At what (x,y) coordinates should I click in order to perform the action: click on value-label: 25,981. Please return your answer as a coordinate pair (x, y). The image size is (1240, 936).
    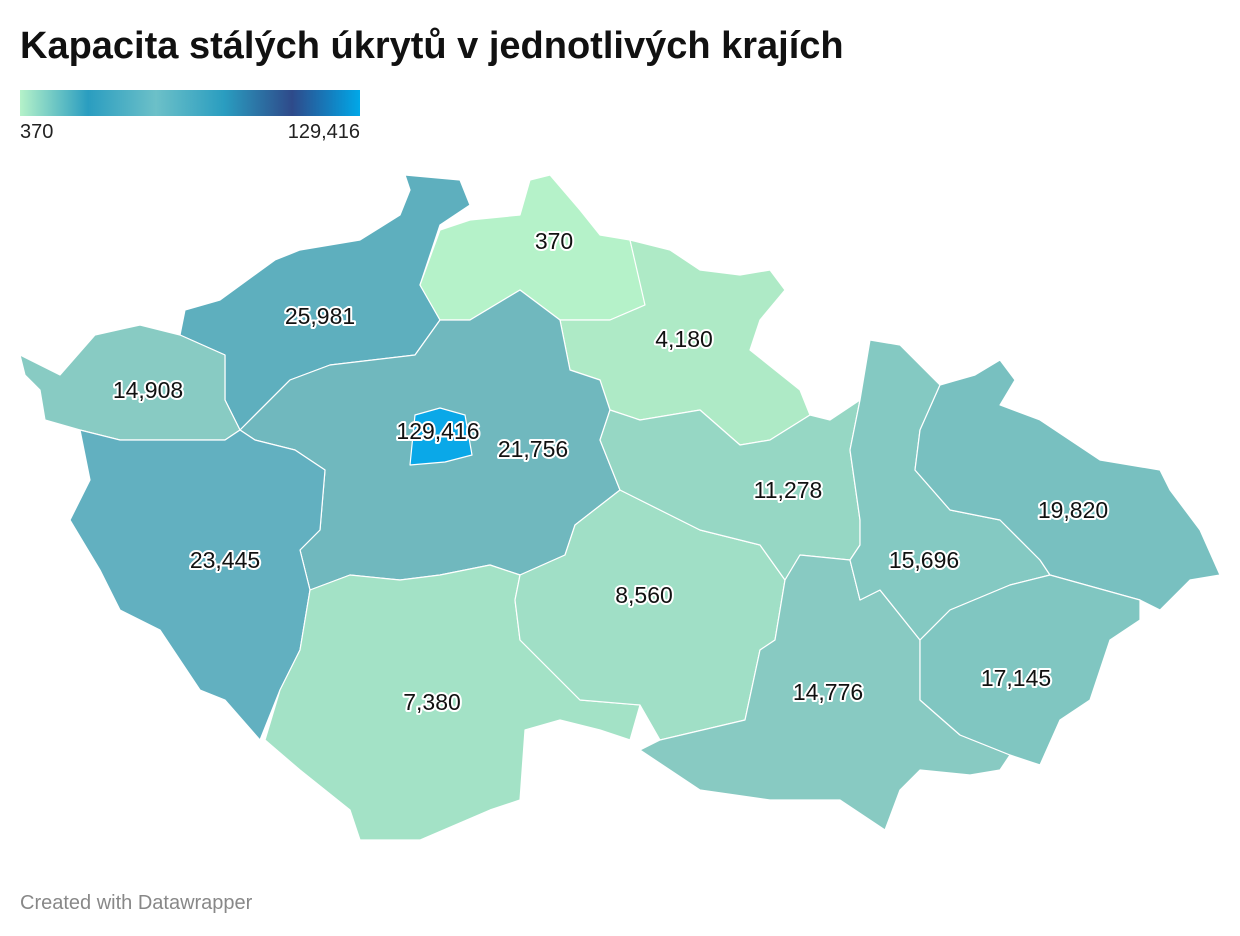
    Looking at the image, I should click on (320, 316).